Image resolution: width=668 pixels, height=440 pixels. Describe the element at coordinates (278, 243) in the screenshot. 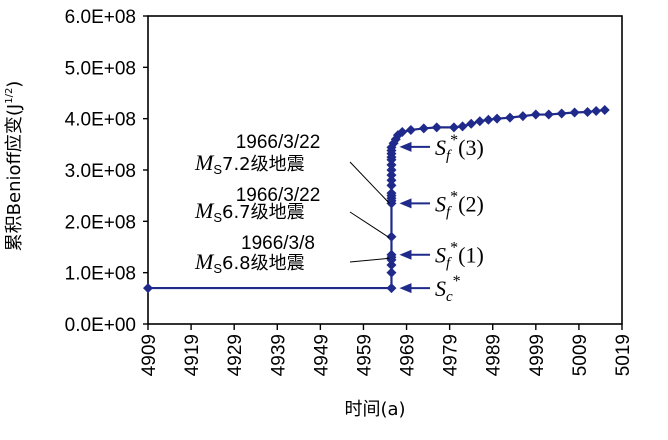

I see `annotation-date: 1966/3/8` at that location.